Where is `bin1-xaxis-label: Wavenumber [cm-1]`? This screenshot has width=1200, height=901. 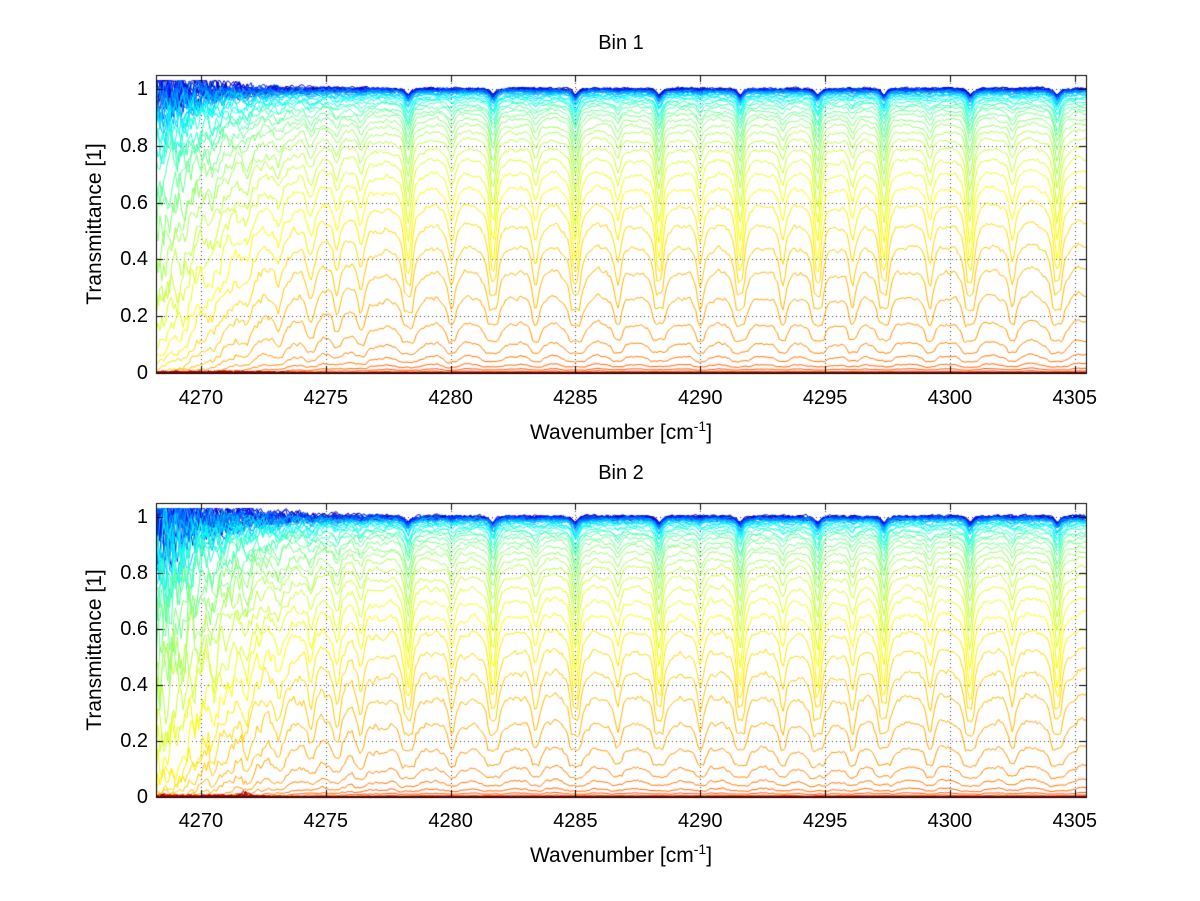
bin1-xaxis-label: Wavenumber [cm-1] is located at coordinates (621, 432).